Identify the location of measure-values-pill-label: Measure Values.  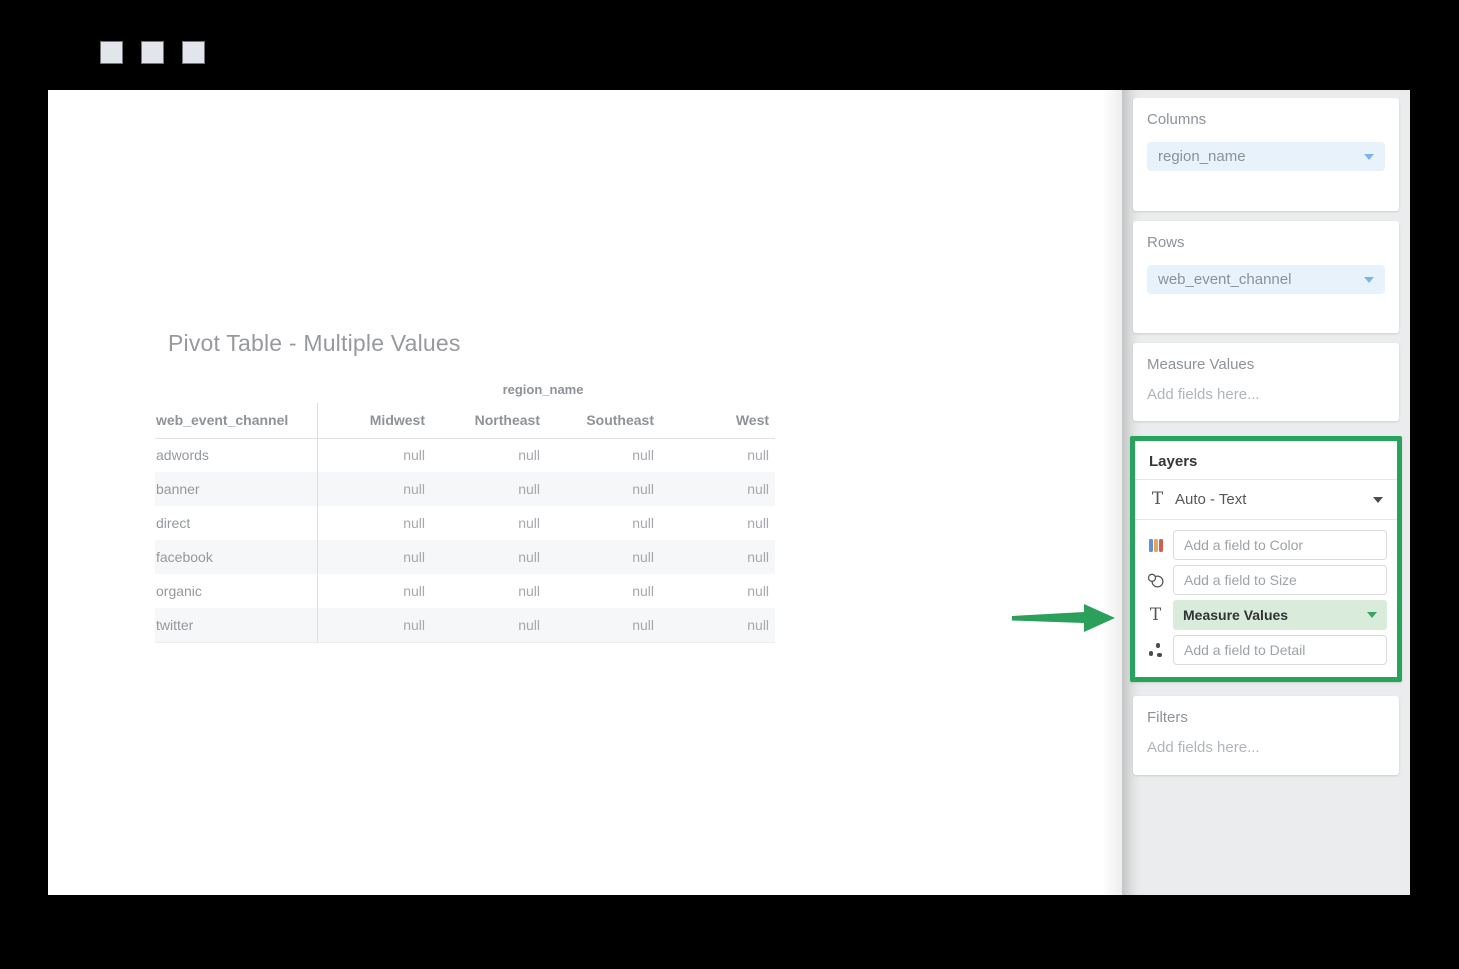
(1236, 615).